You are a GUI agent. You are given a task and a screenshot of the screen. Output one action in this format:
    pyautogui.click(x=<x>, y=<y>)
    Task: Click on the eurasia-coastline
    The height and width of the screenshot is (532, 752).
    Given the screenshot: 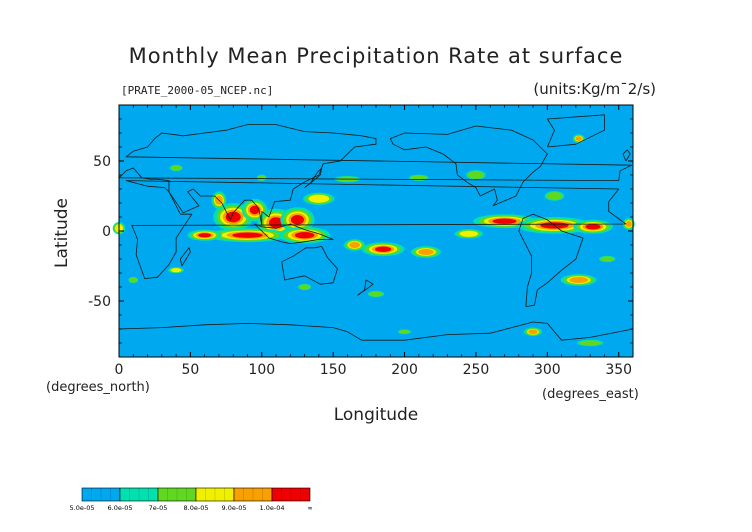 What is the action you would take?
    pyautogui.click(x=375, y=175)
    